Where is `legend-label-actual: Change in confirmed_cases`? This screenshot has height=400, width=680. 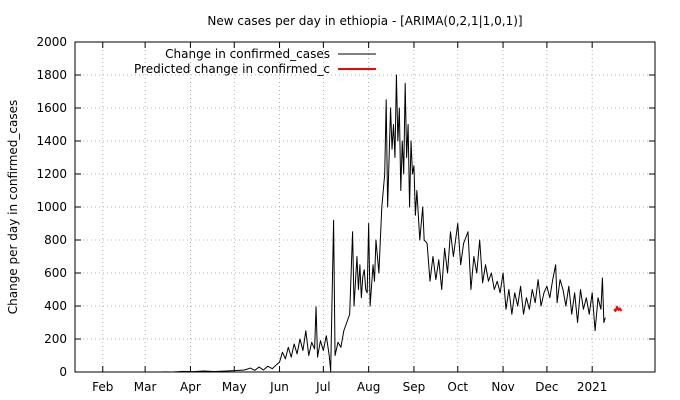 legend-label-actual: Change in confirmed_cases is located at coordinates (247, 54).